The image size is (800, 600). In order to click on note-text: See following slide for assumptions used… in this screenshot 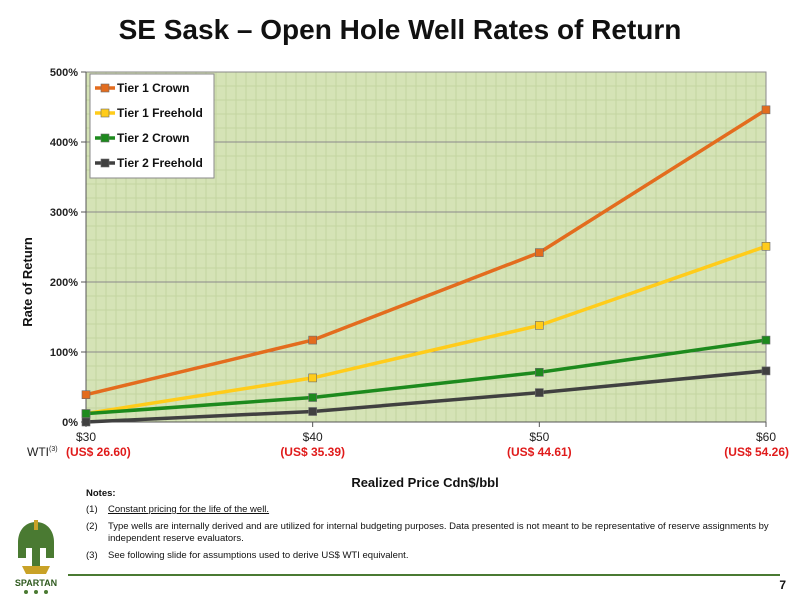, I will do `click(258, 555)`.